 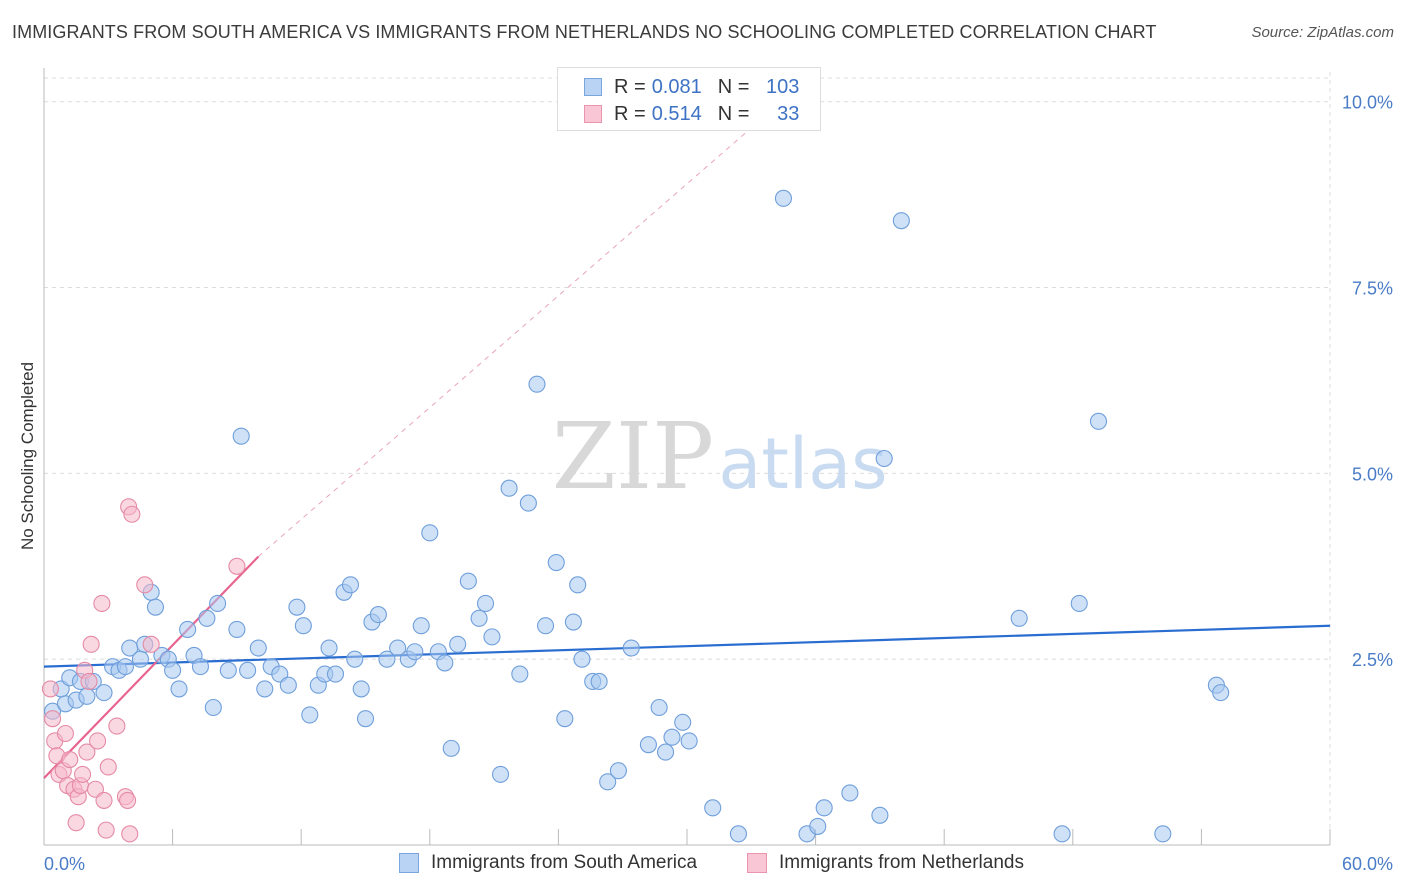 What do you see at coordinates (1372, 660) in the screenshot?
I see `y-tick-label: 2.5%` at bounding box center [1372, 660].